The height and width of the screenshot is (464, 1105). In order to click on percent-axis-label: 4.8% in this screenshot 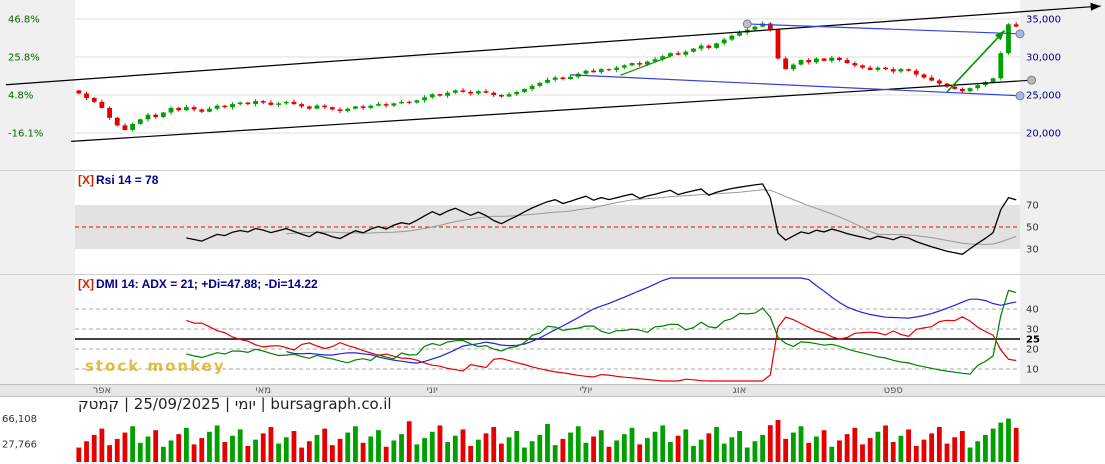, I will do `click(20, 96)`.